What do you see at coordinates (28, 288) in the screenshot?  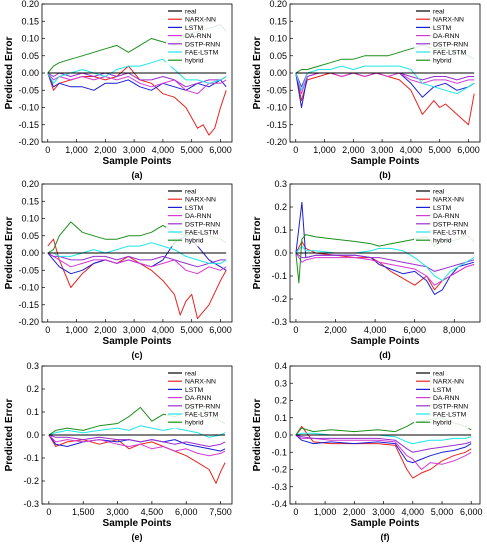 I see `y-tick-label: -0.10` at bounding box center [28, 288].